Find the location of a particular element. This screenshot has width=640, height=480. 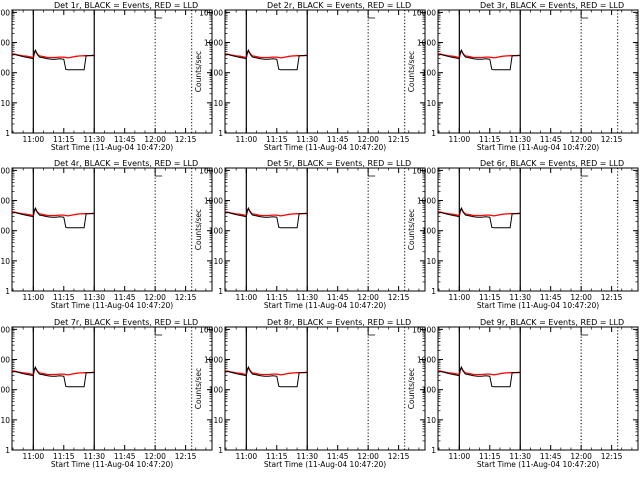

panel-title: Det 9r, BLACK = Events, RED = LLD is located at coordinates (552, 322).